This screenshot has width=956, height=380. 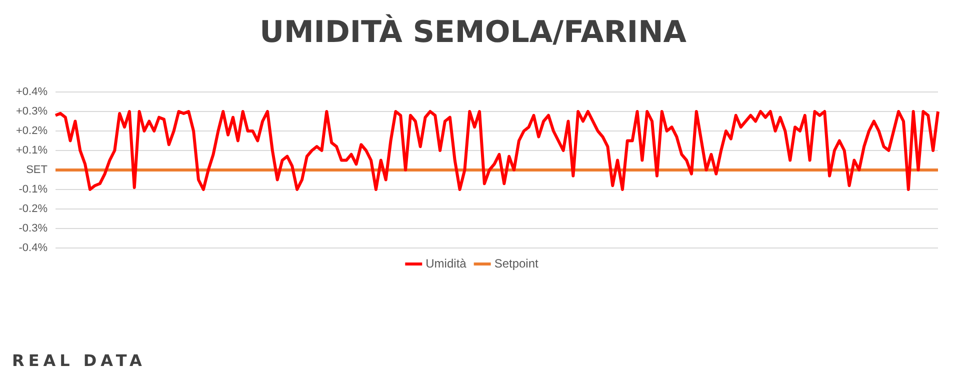 What do you see at coordinates (32, 112) in the screenshot?
I see `y-tick-label: +0.3%` at bounding box center [32, 112].